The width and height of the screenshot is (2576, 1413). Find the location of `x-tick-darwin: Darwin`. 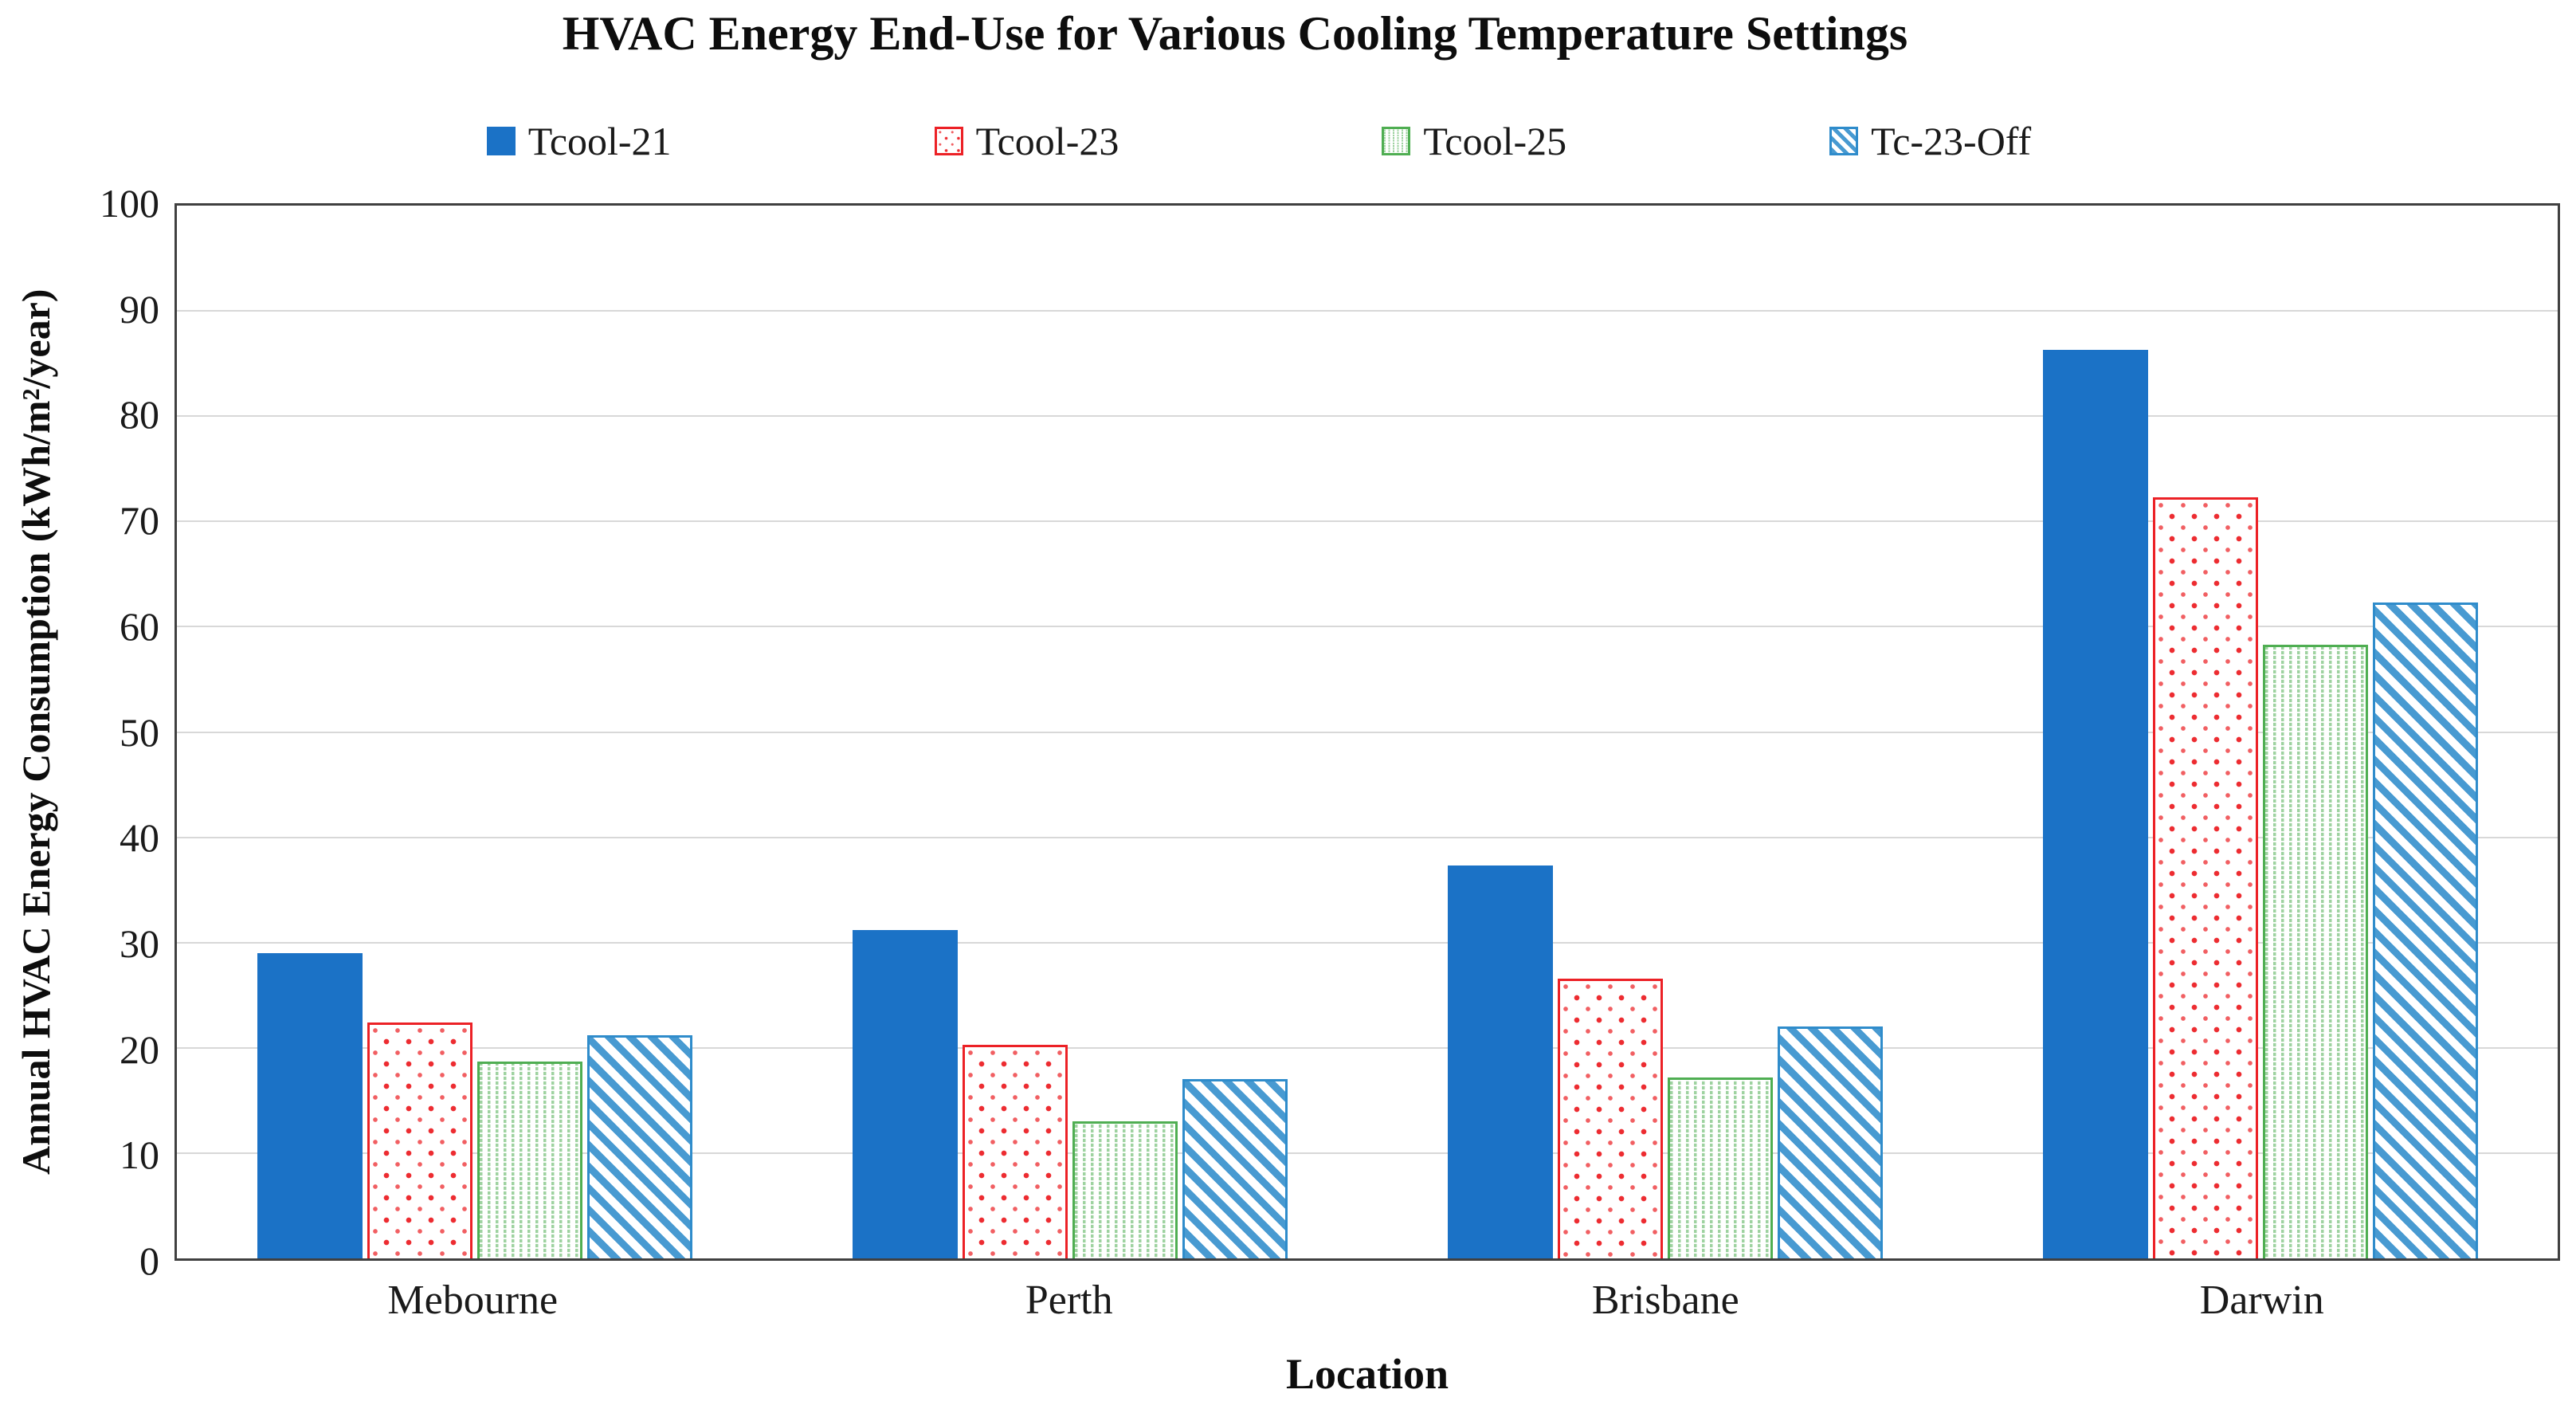

x-tick-darwin: Darwin is located at coordinates (2261, 1300).